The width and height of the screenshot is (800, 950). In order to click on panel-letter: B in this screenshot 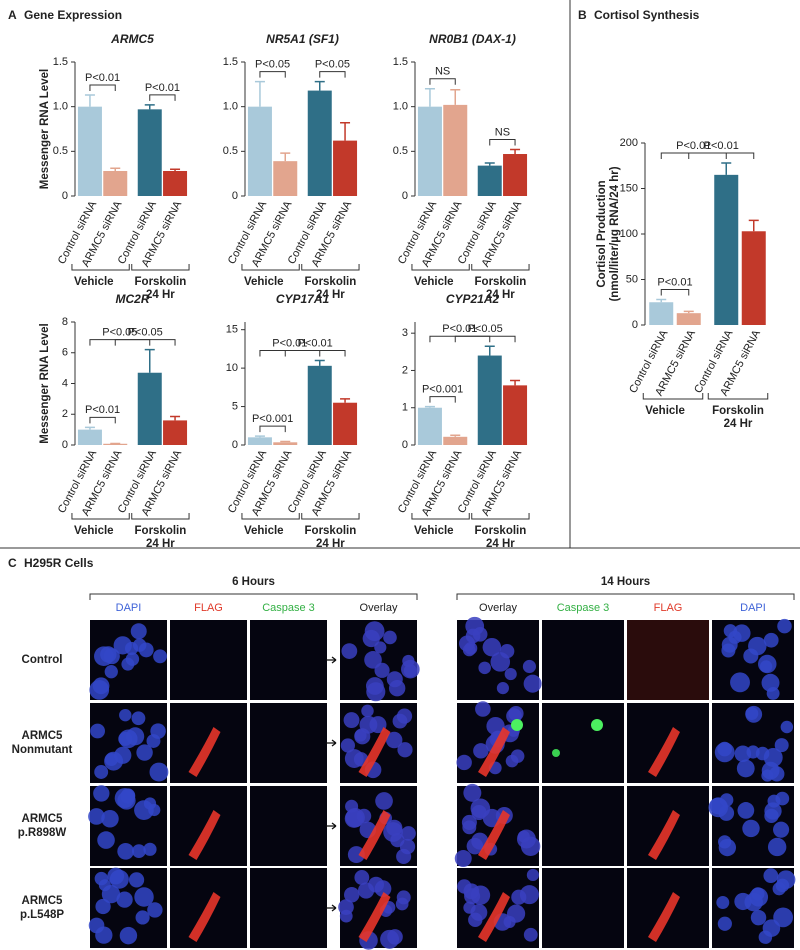, I will do `click(582, 15)`.